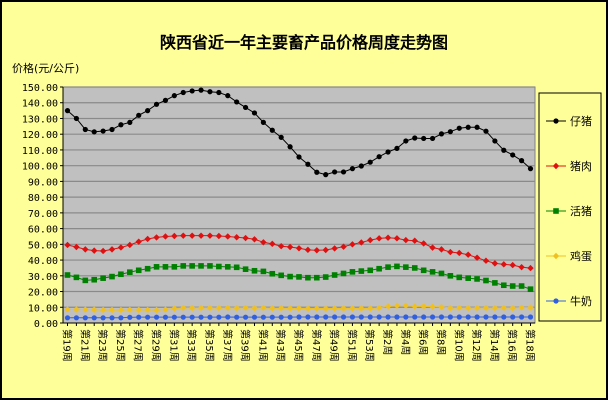 This screenshot has height=400, width=608. I want to click on x-tick-label: 第43周, so click(280, 345).